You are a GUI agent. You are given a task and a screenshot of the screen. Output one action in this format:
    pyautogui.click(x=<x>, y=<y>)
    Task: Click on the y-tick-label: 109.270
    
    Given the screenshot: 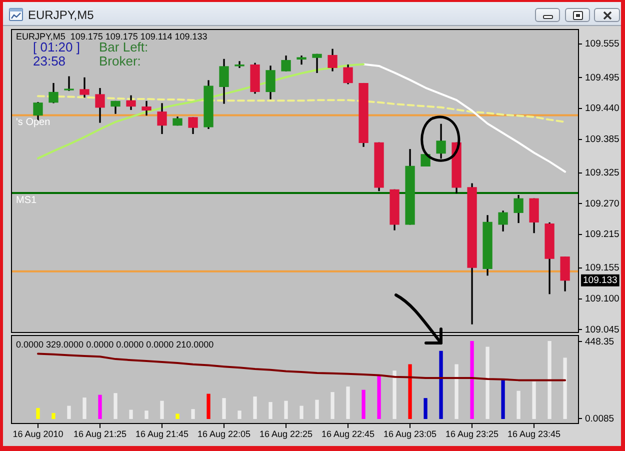 What is the action you would take?
    pyautogui.click(x=602, y=204)
    